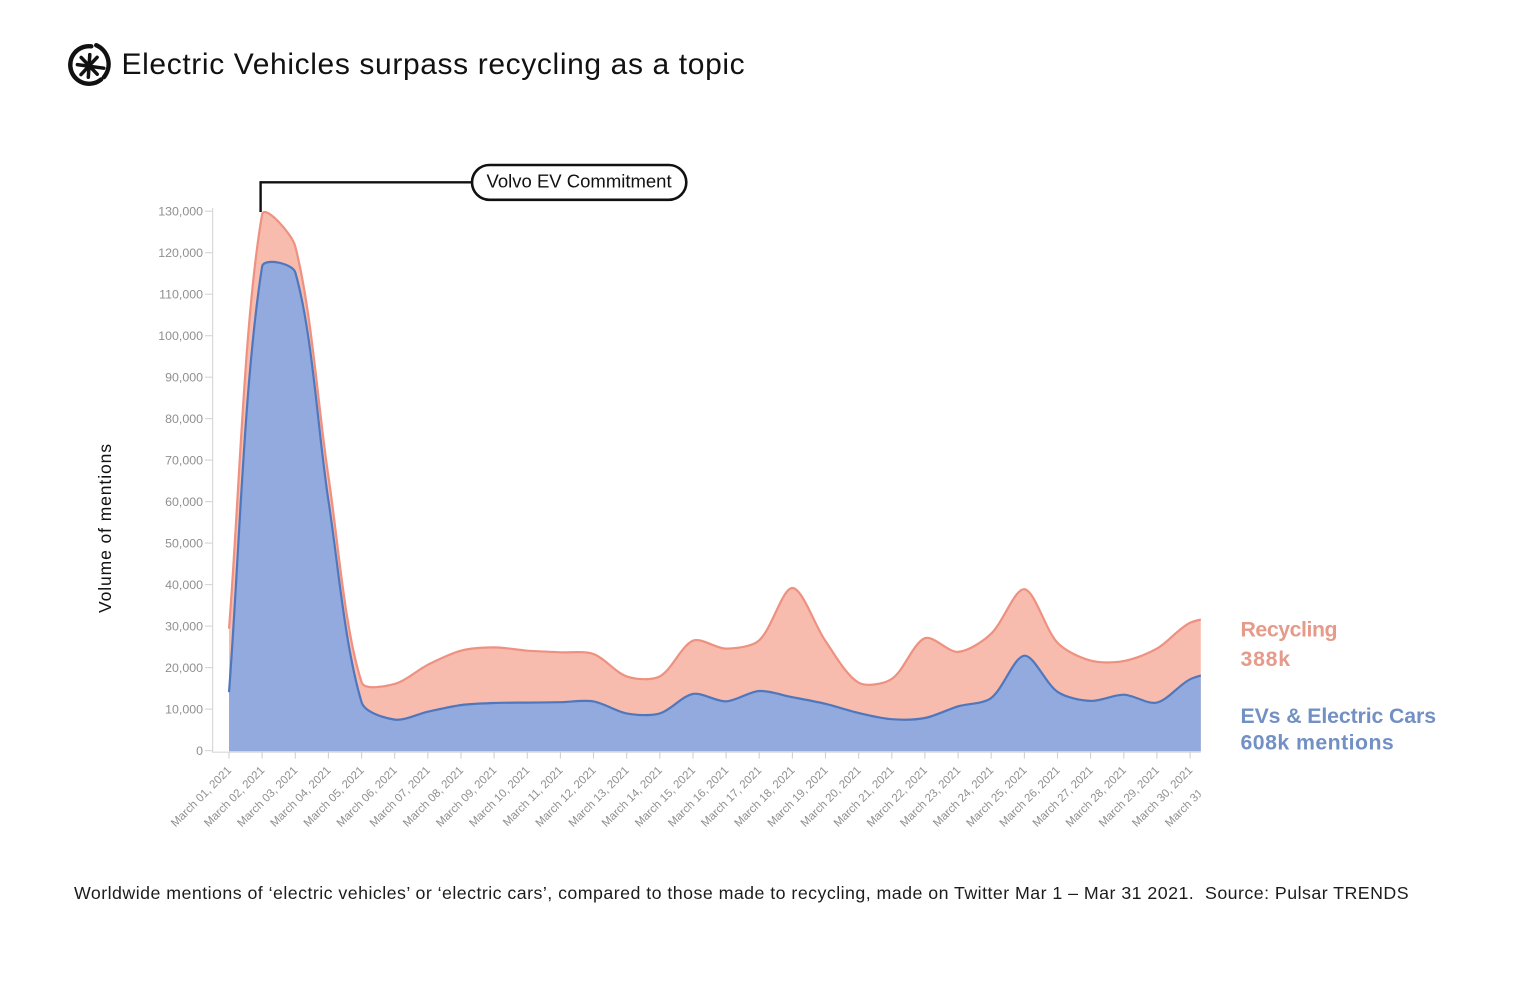 The height and width of the screenshot is (989, 1536). What do you see at coordinates (199, 751) in the screenshot?
I see `svg-text: 0` at bounding box center [199, 751].